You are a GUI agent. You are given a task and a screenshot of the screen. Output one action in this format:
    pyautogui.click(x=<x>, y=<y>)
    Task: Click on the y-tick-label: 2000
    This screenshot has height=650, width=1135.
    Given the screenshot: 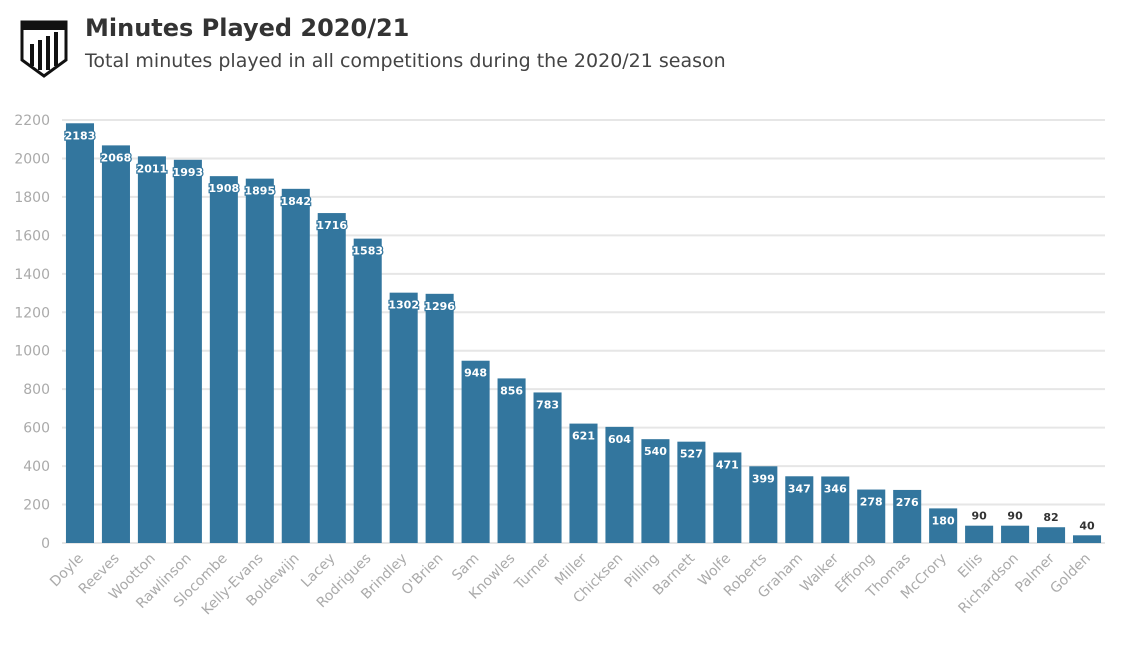 What is the action you would take?
    pyautogui.click(x=32, y=159)
    